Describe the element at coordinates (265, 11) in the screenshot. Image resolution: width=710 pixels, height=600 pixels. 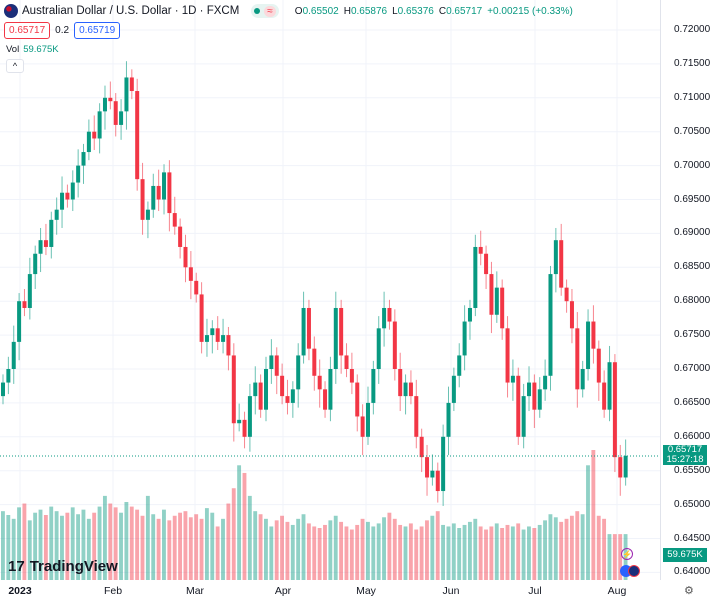
I see `market-status: ≈` at that location.